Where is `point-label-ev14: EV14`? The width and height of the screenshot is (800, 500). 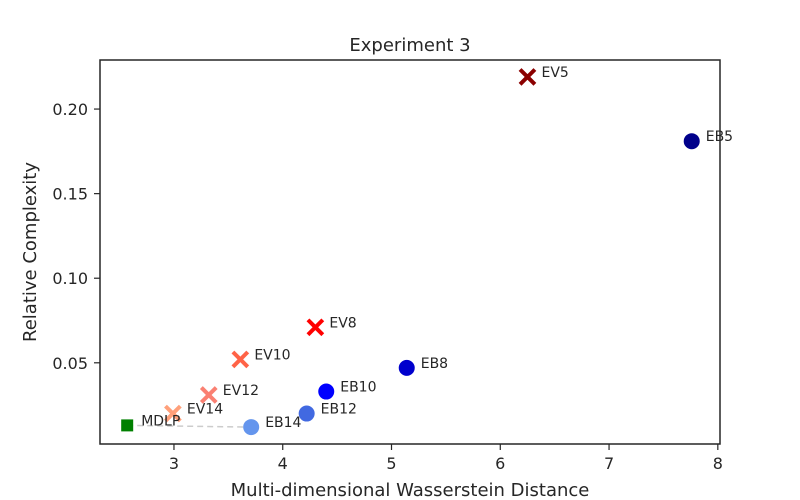
point-label-ev14: EV14 is located at coordinates (205, 410).